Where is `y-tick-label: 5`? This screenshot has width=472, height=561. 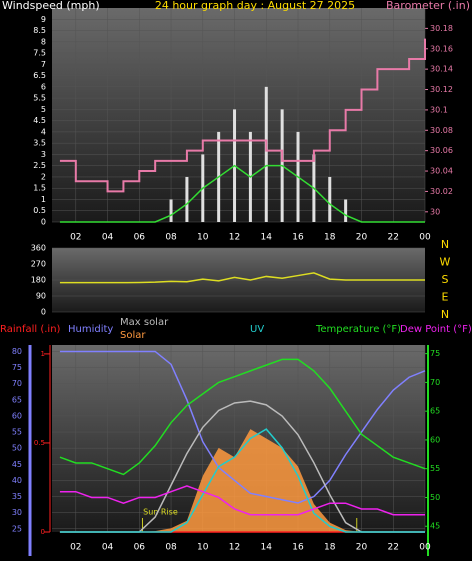
y-tick-label: 5 is located at coordinates (43, 109).